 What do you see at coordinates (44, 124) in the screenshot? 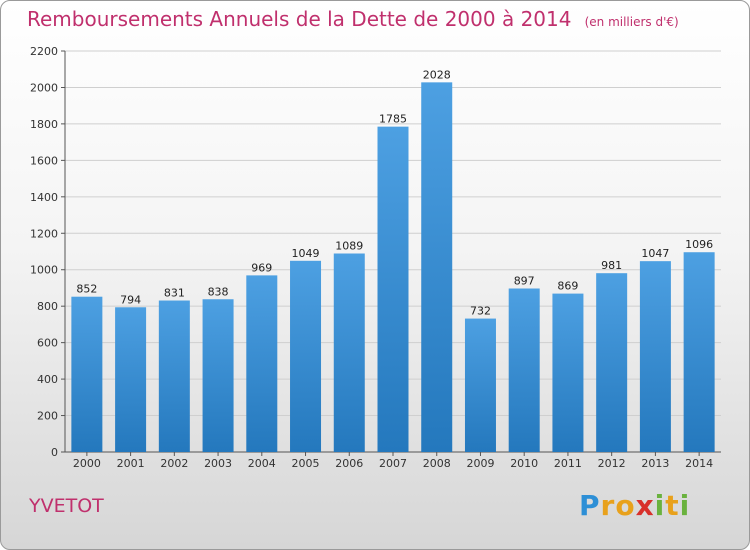
I see `y-tick-label: 1800` at bounding box center [44, 124].